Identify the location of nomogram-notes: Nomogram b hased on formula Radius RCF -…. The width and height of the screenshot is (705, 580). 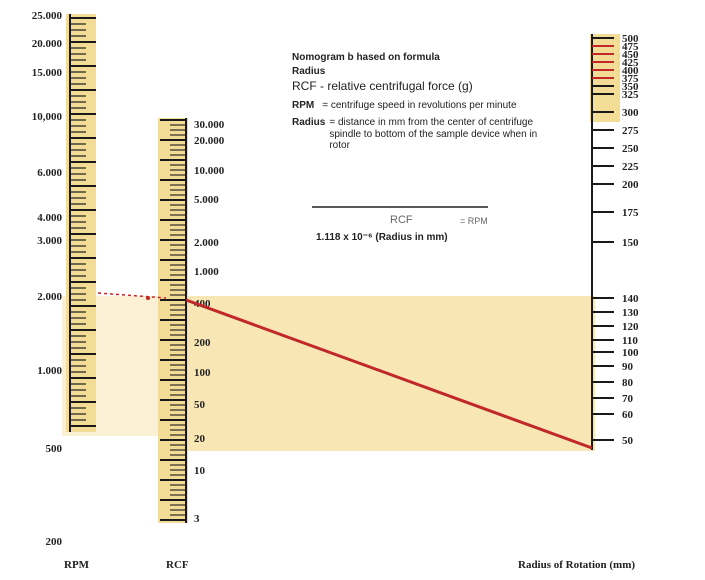
(417, 102).